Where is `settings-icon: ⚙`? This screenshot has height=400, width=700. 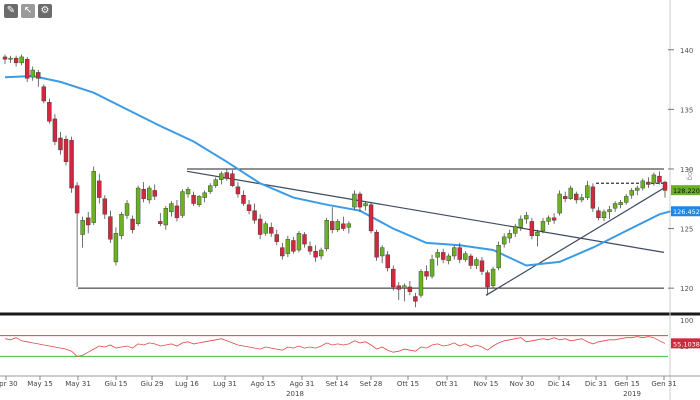
settings-icon: ⚙ is located at coordinates (45, 11).